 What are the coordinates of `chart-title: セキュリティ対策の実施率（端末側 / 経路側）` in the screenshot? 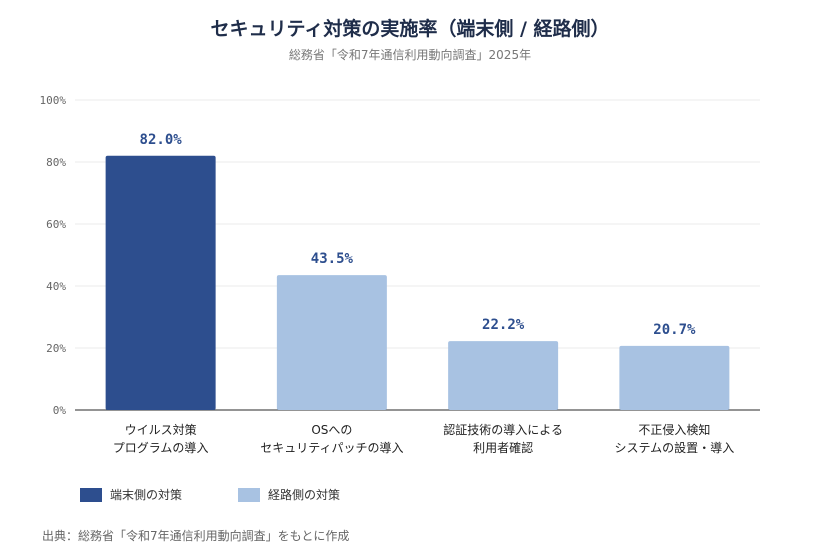 It's located at (410, 29).